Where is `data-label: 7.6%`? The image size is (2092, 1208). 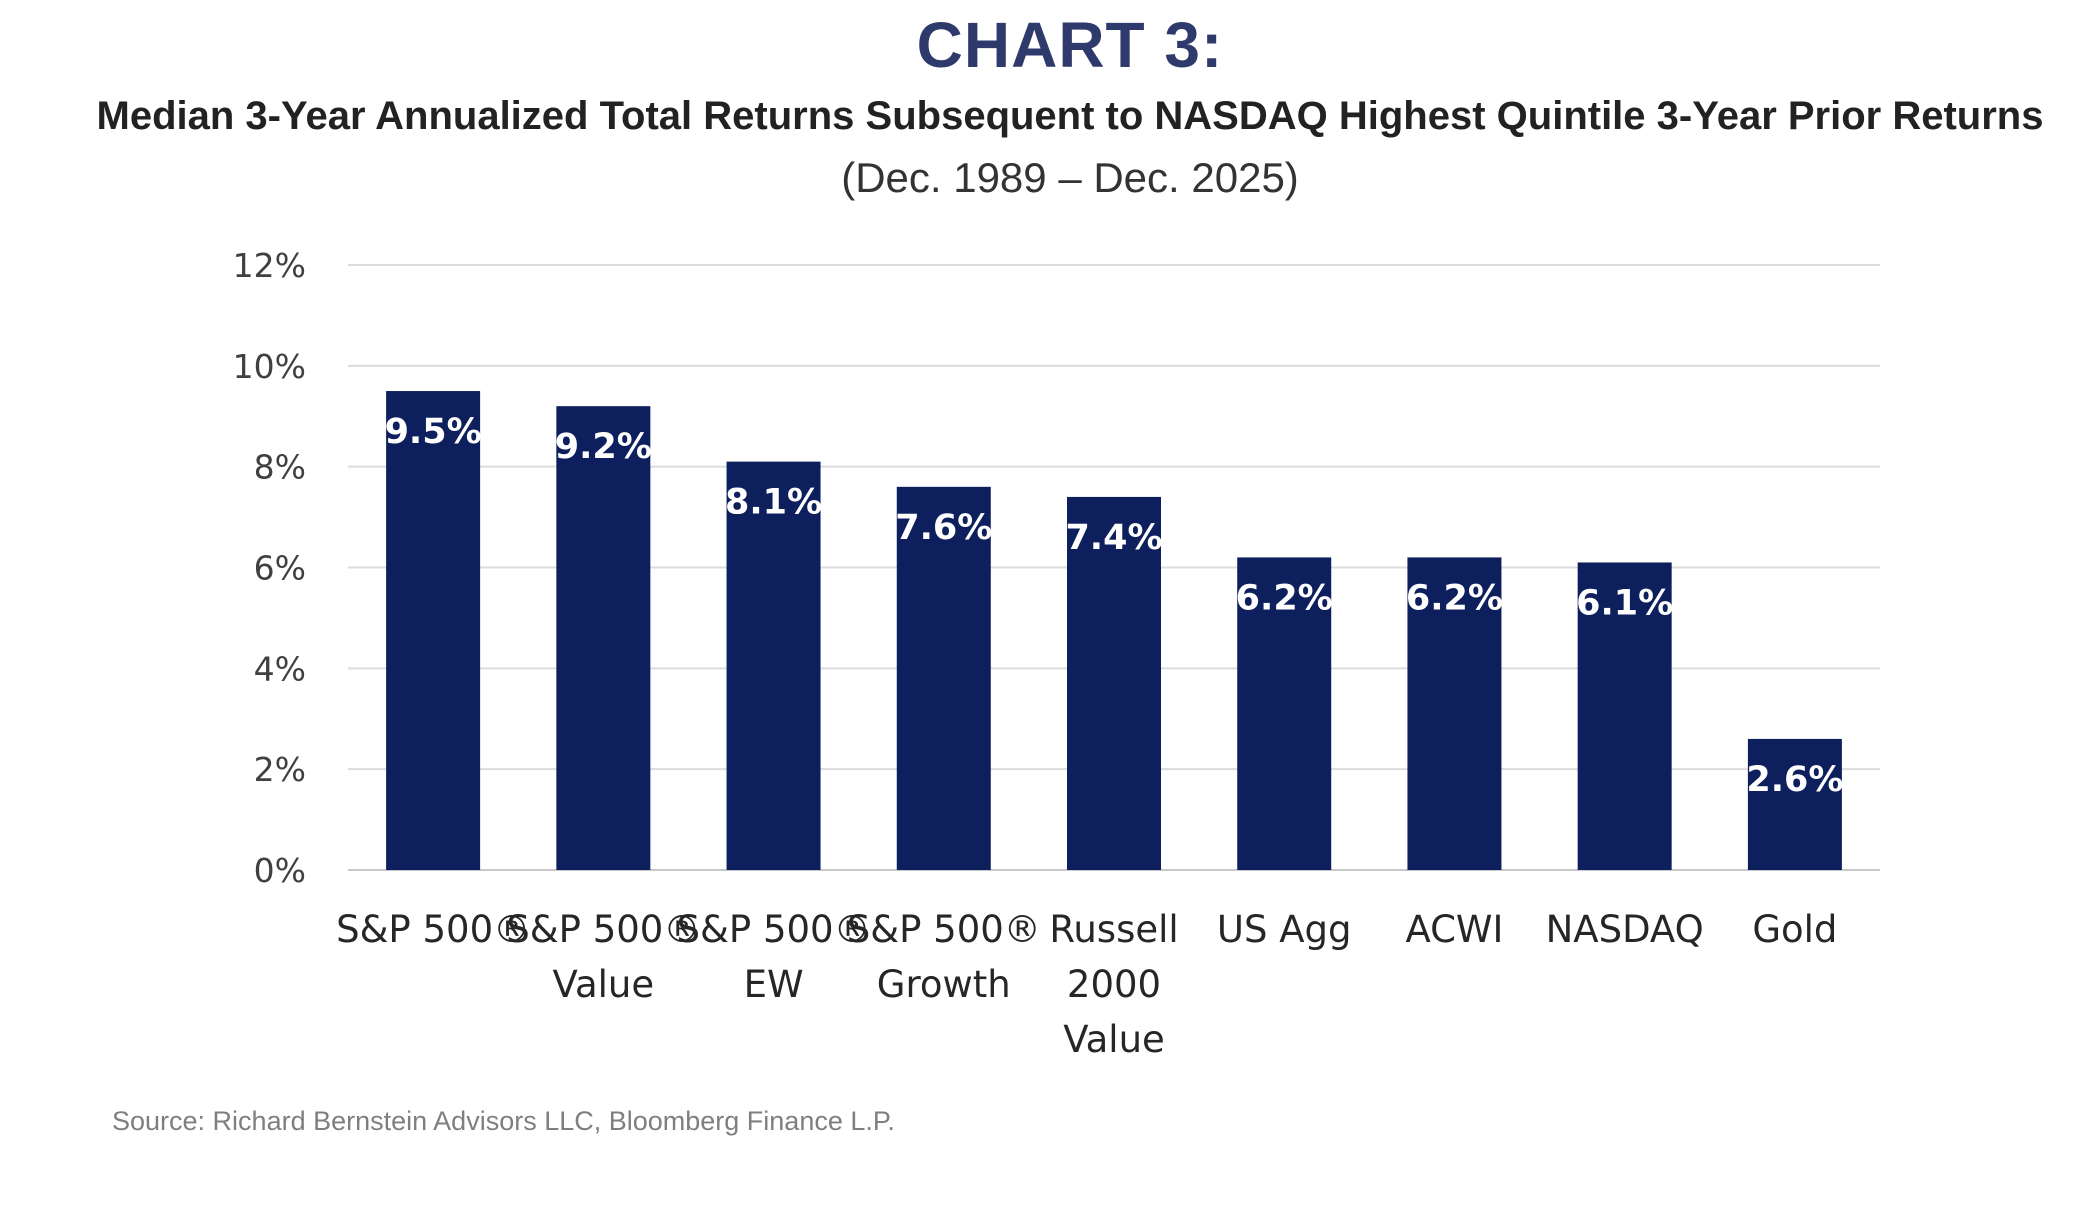 data-label: 7.6% is located at coordinates (943, 528).